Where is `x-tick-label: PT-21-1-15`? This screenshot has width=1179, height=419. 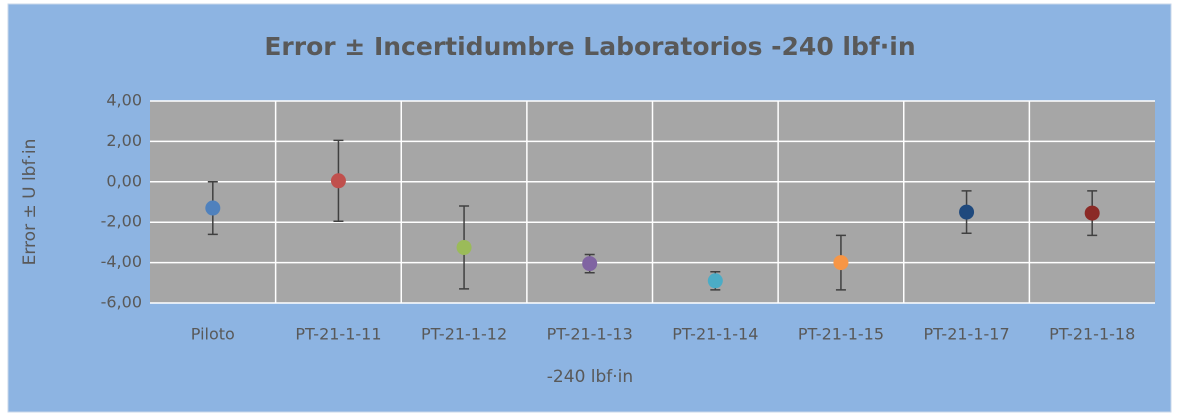
x-tick-label: PT-21-1-15 is located at coordinates (841, 334).